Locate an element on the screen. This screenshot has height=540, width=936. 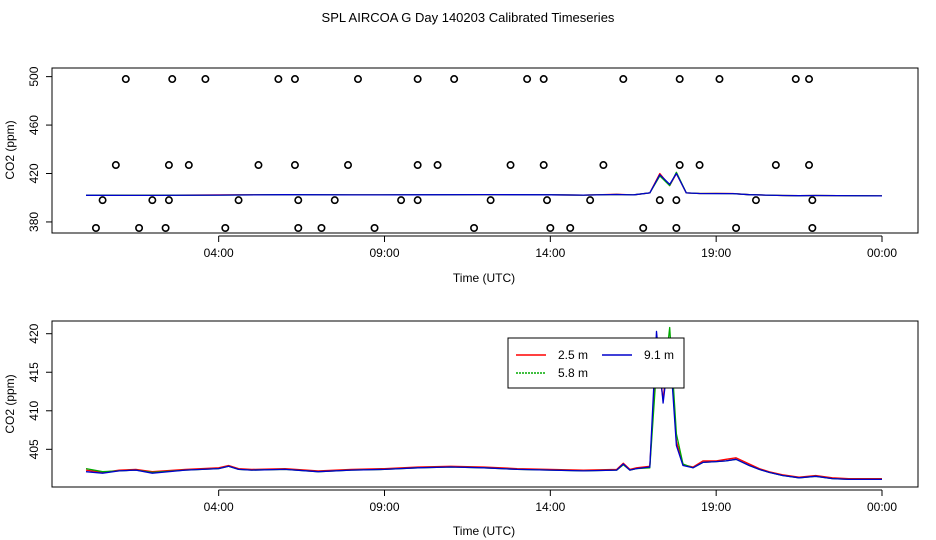
series-line-9-1-m is located at coordinates (484, 184).